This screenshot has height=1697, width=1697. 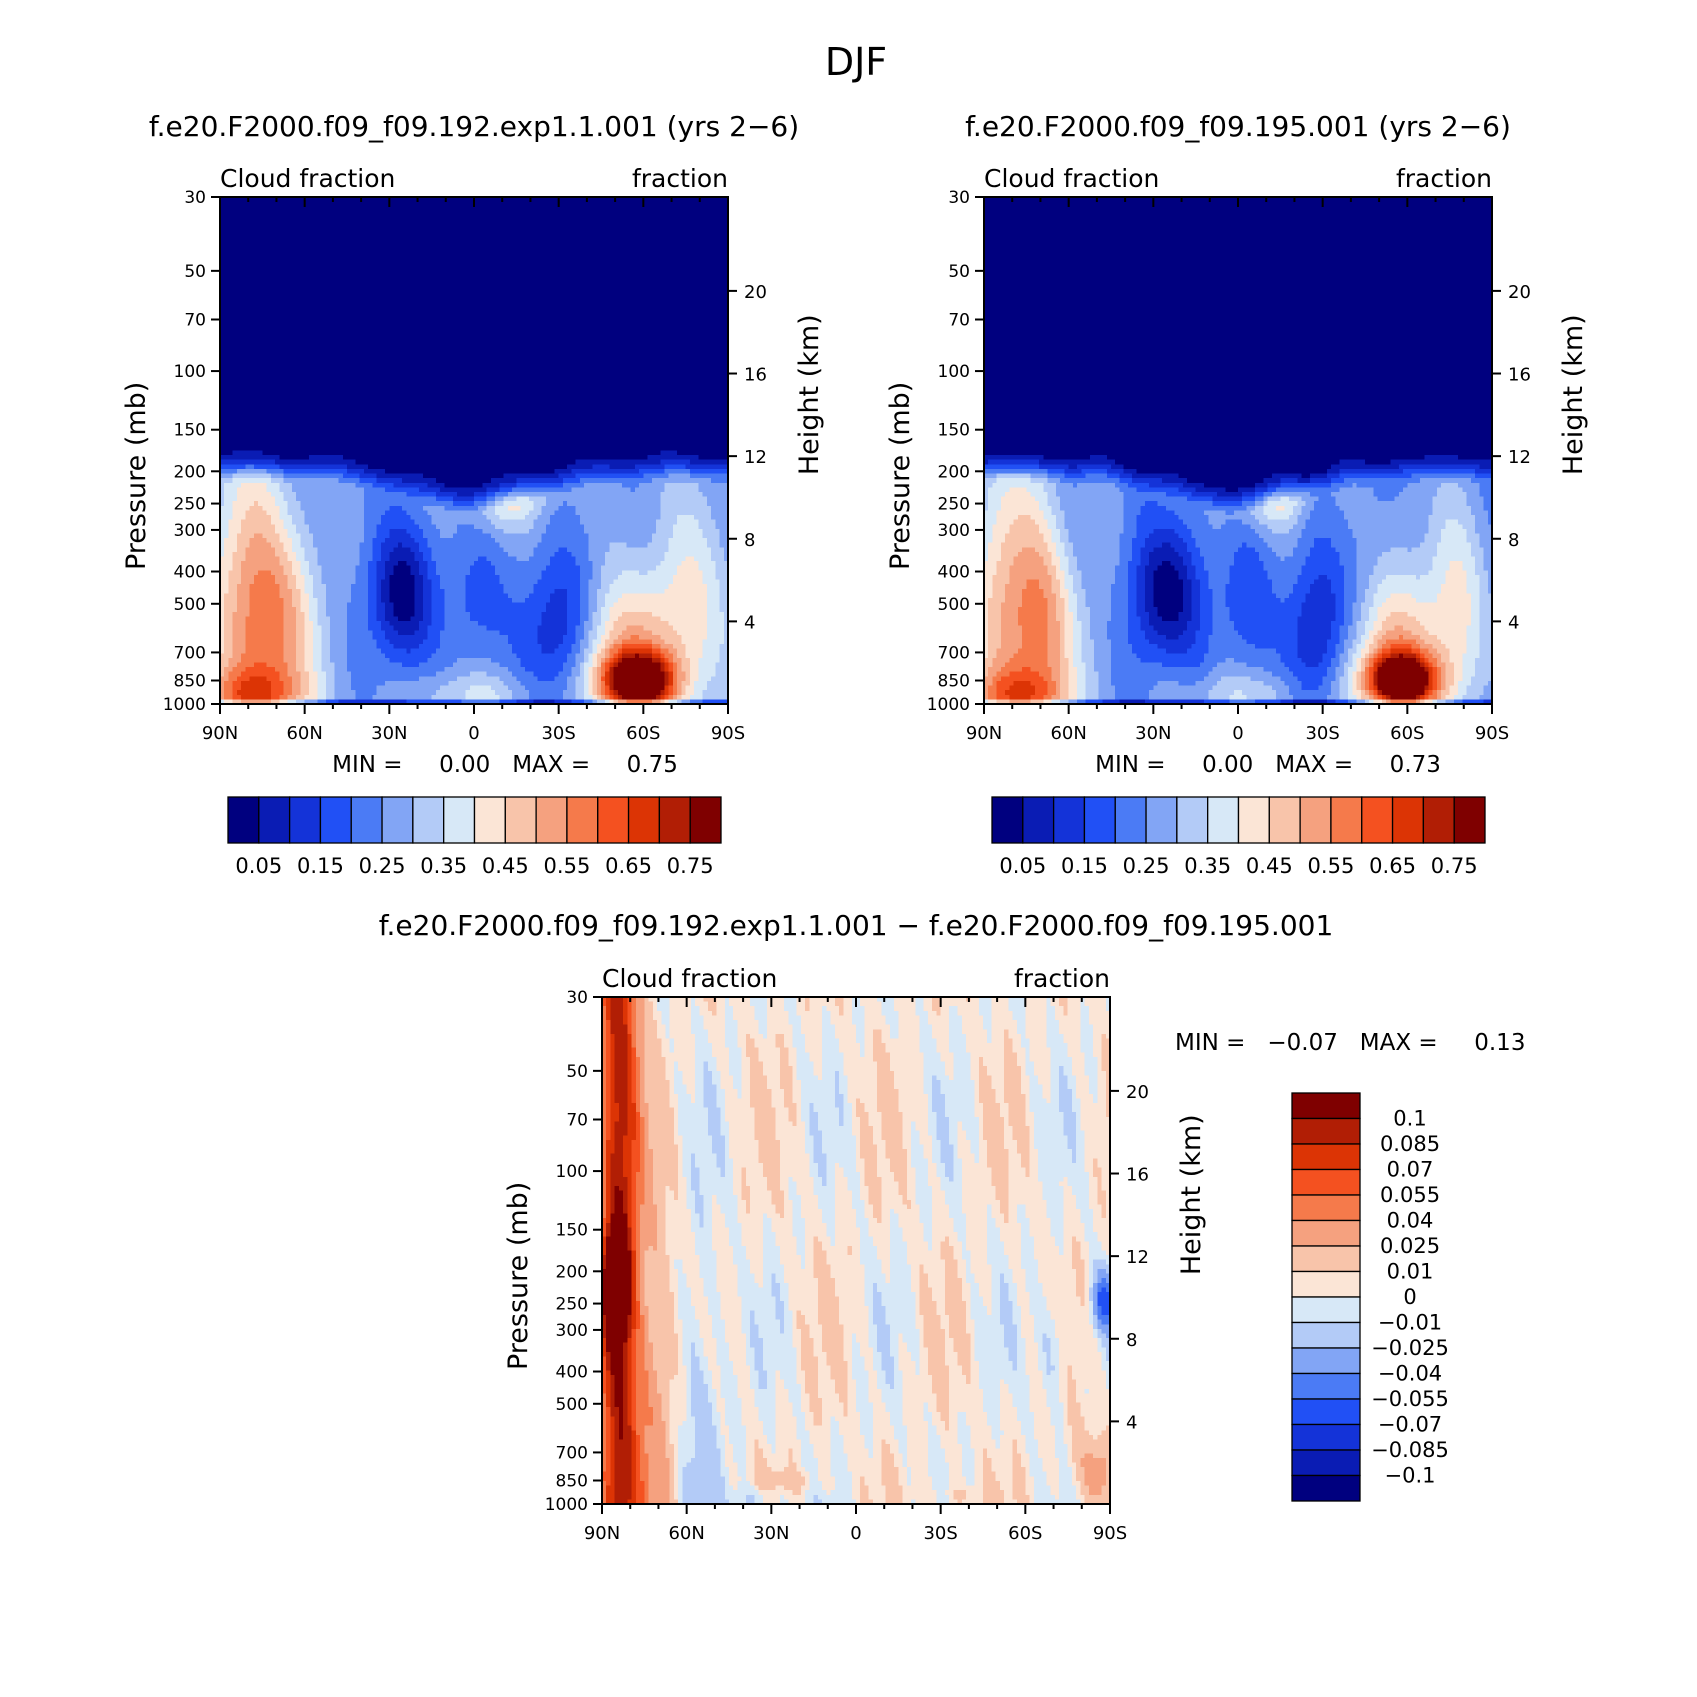 I want to click on y-tick-label: 850, so click(x=954, y=682).